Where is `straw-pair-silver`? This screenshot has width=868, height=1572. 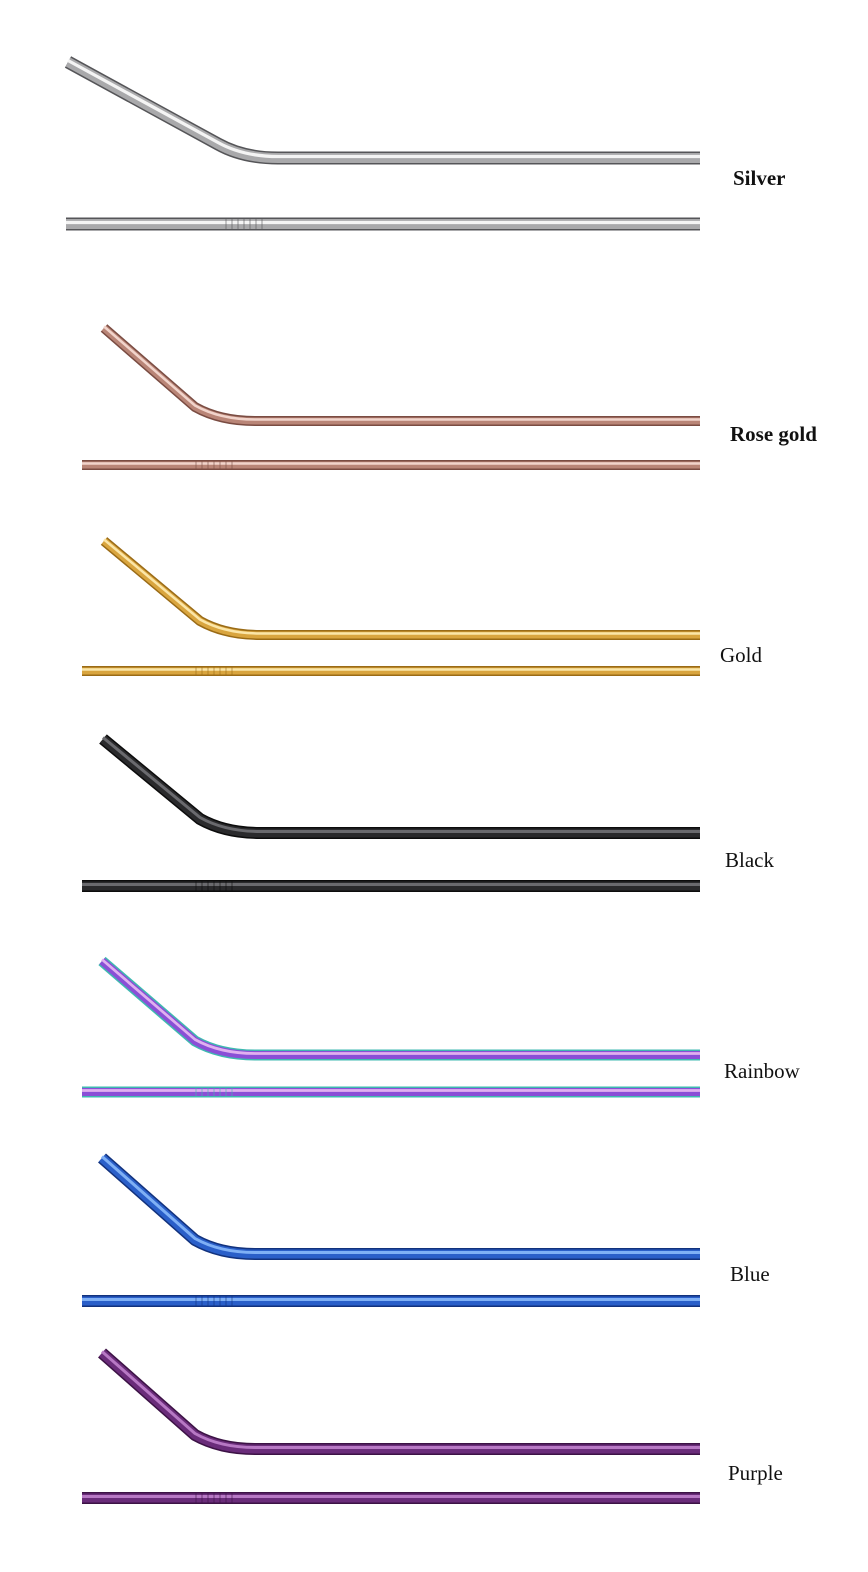
straw-pair-silver is located at coordinates (382, 143).